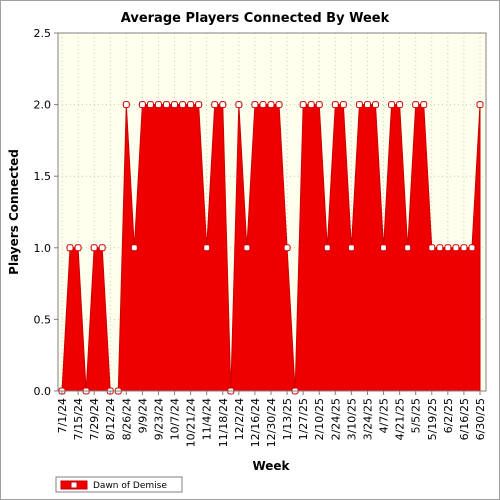 This screenshot has height=500, width=500. Describe the element at coordinates (43, 33) in the screenshot. I see `y-tick-label: 2.5` at that location.